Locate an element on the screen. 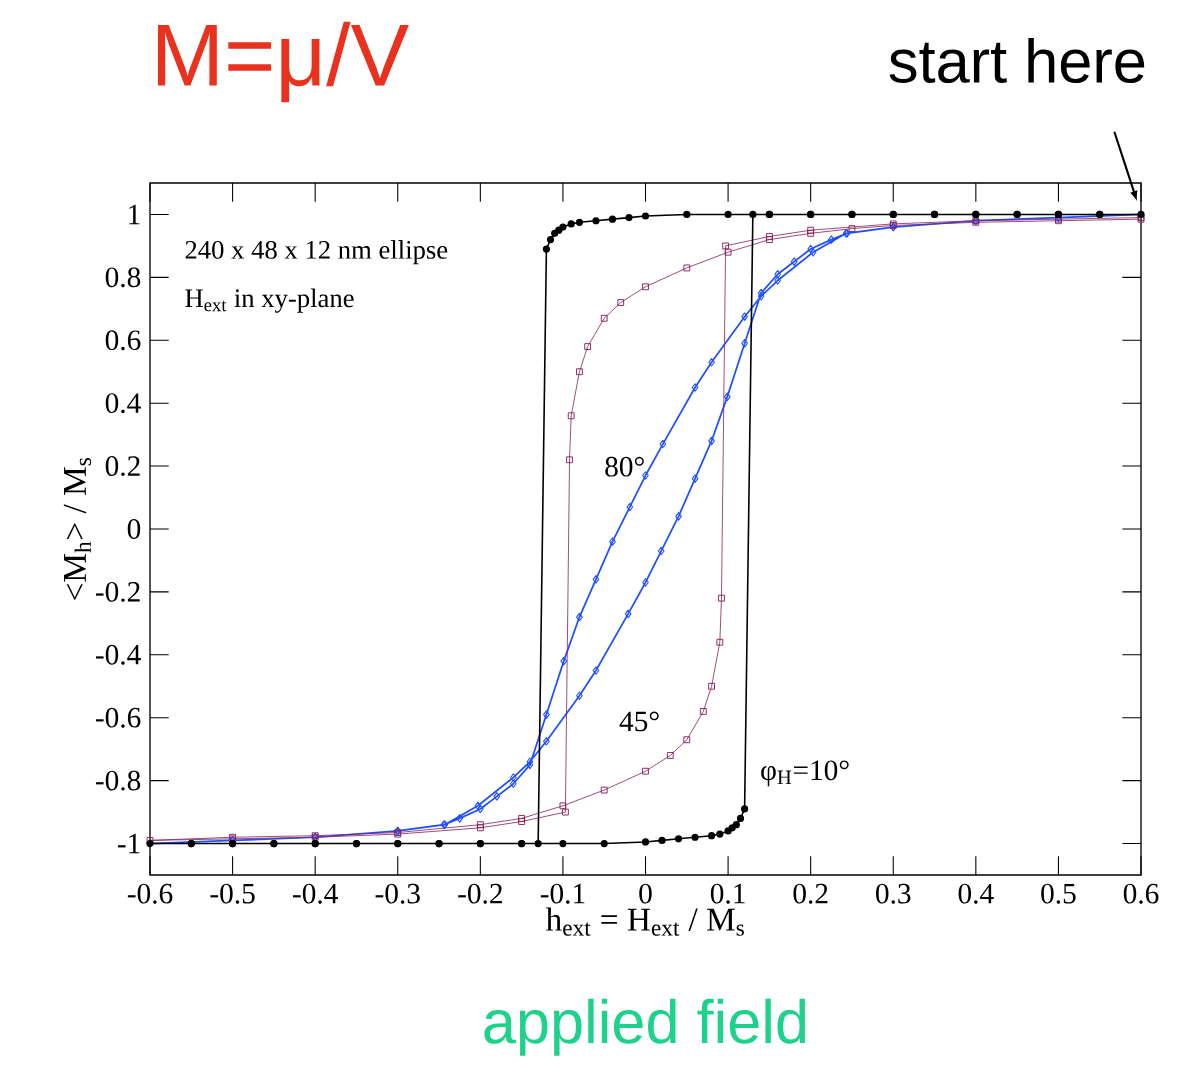  annotation: start here is located at coordinates (1017, 61).